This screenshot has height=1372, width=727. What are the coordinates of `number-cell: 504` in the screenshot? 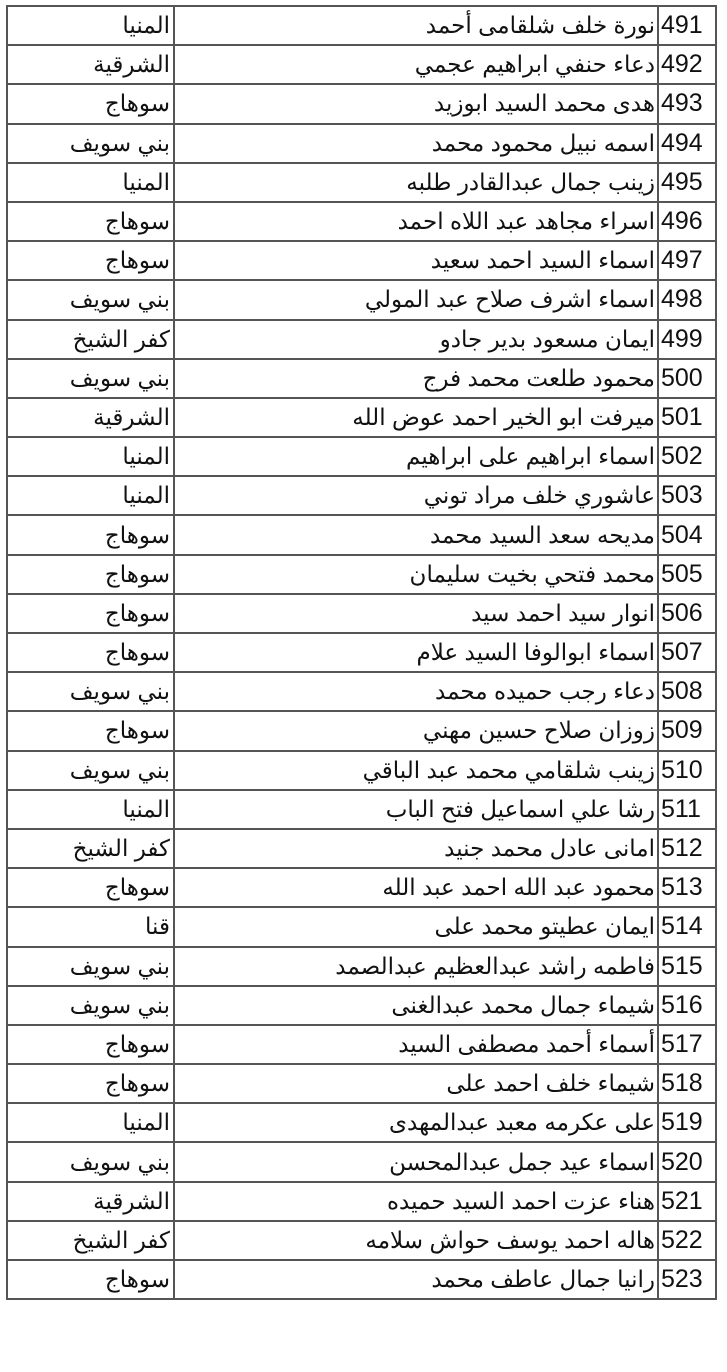 It's located at (687, 535).